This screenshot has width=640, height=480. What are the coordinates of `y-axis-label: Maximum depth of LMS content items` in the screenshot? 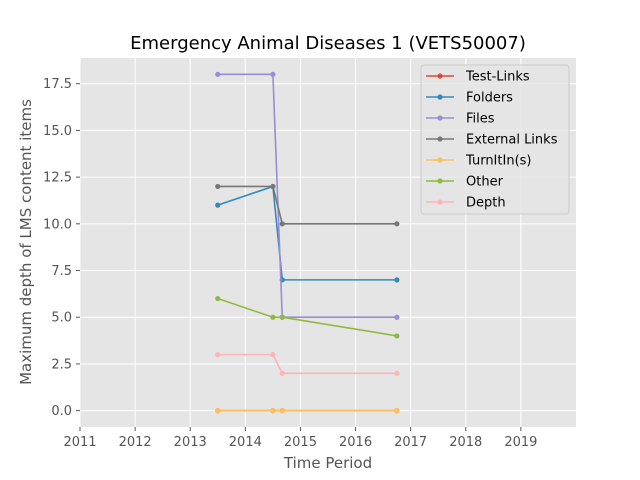 It's located at (26, 242).